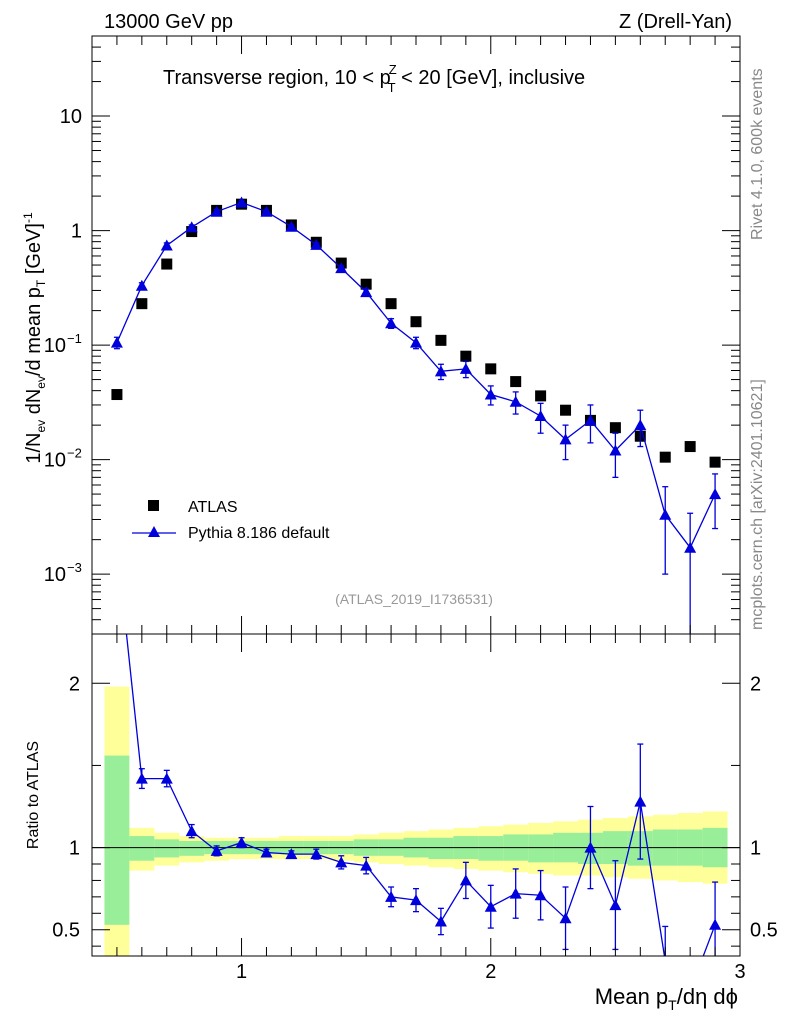 Image resolution: width=786 pixels, height=1024 pixels. I want to click on legend-atlas-label: ATLAS, so click(213, 507).